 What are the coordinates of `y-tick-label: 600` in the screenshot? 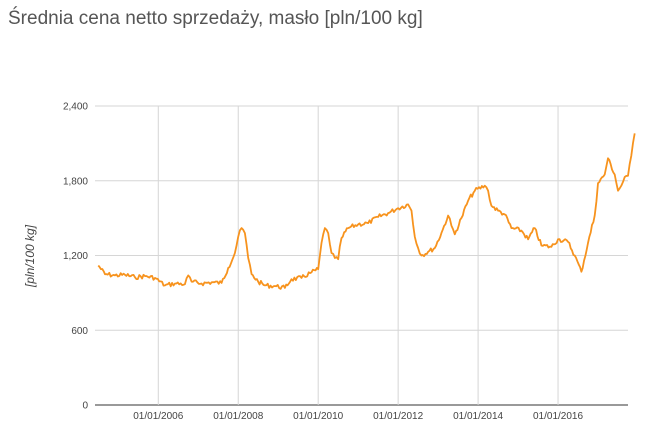 It's located at (79, 331).